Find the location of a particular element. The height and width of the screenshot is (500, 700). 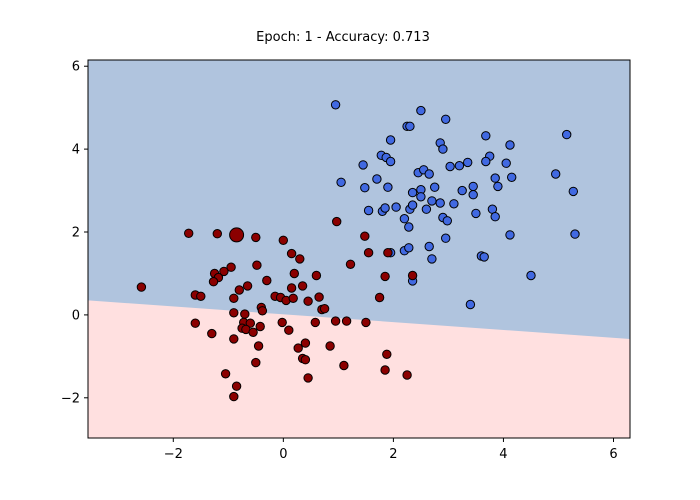

x-tick-label: 0 is located at coordinates (283, 454).